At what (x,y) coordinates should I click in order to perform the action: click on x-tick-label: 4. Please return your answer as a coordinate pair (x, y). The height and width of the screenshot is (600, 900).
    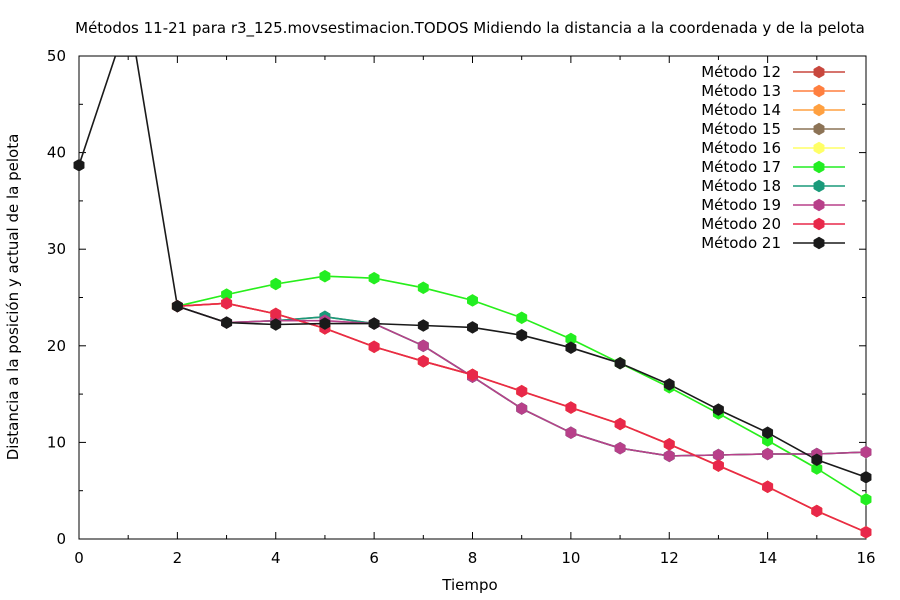
    Looking at the image, I should click on (276, 558).